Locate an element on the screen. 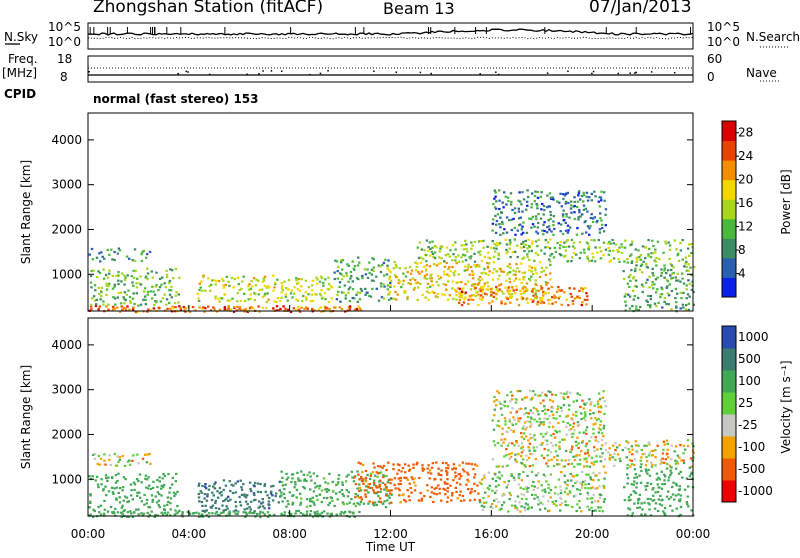 The height and width of the screenshot is (558, 800). nave-dot is located at coordinates (498, 74).